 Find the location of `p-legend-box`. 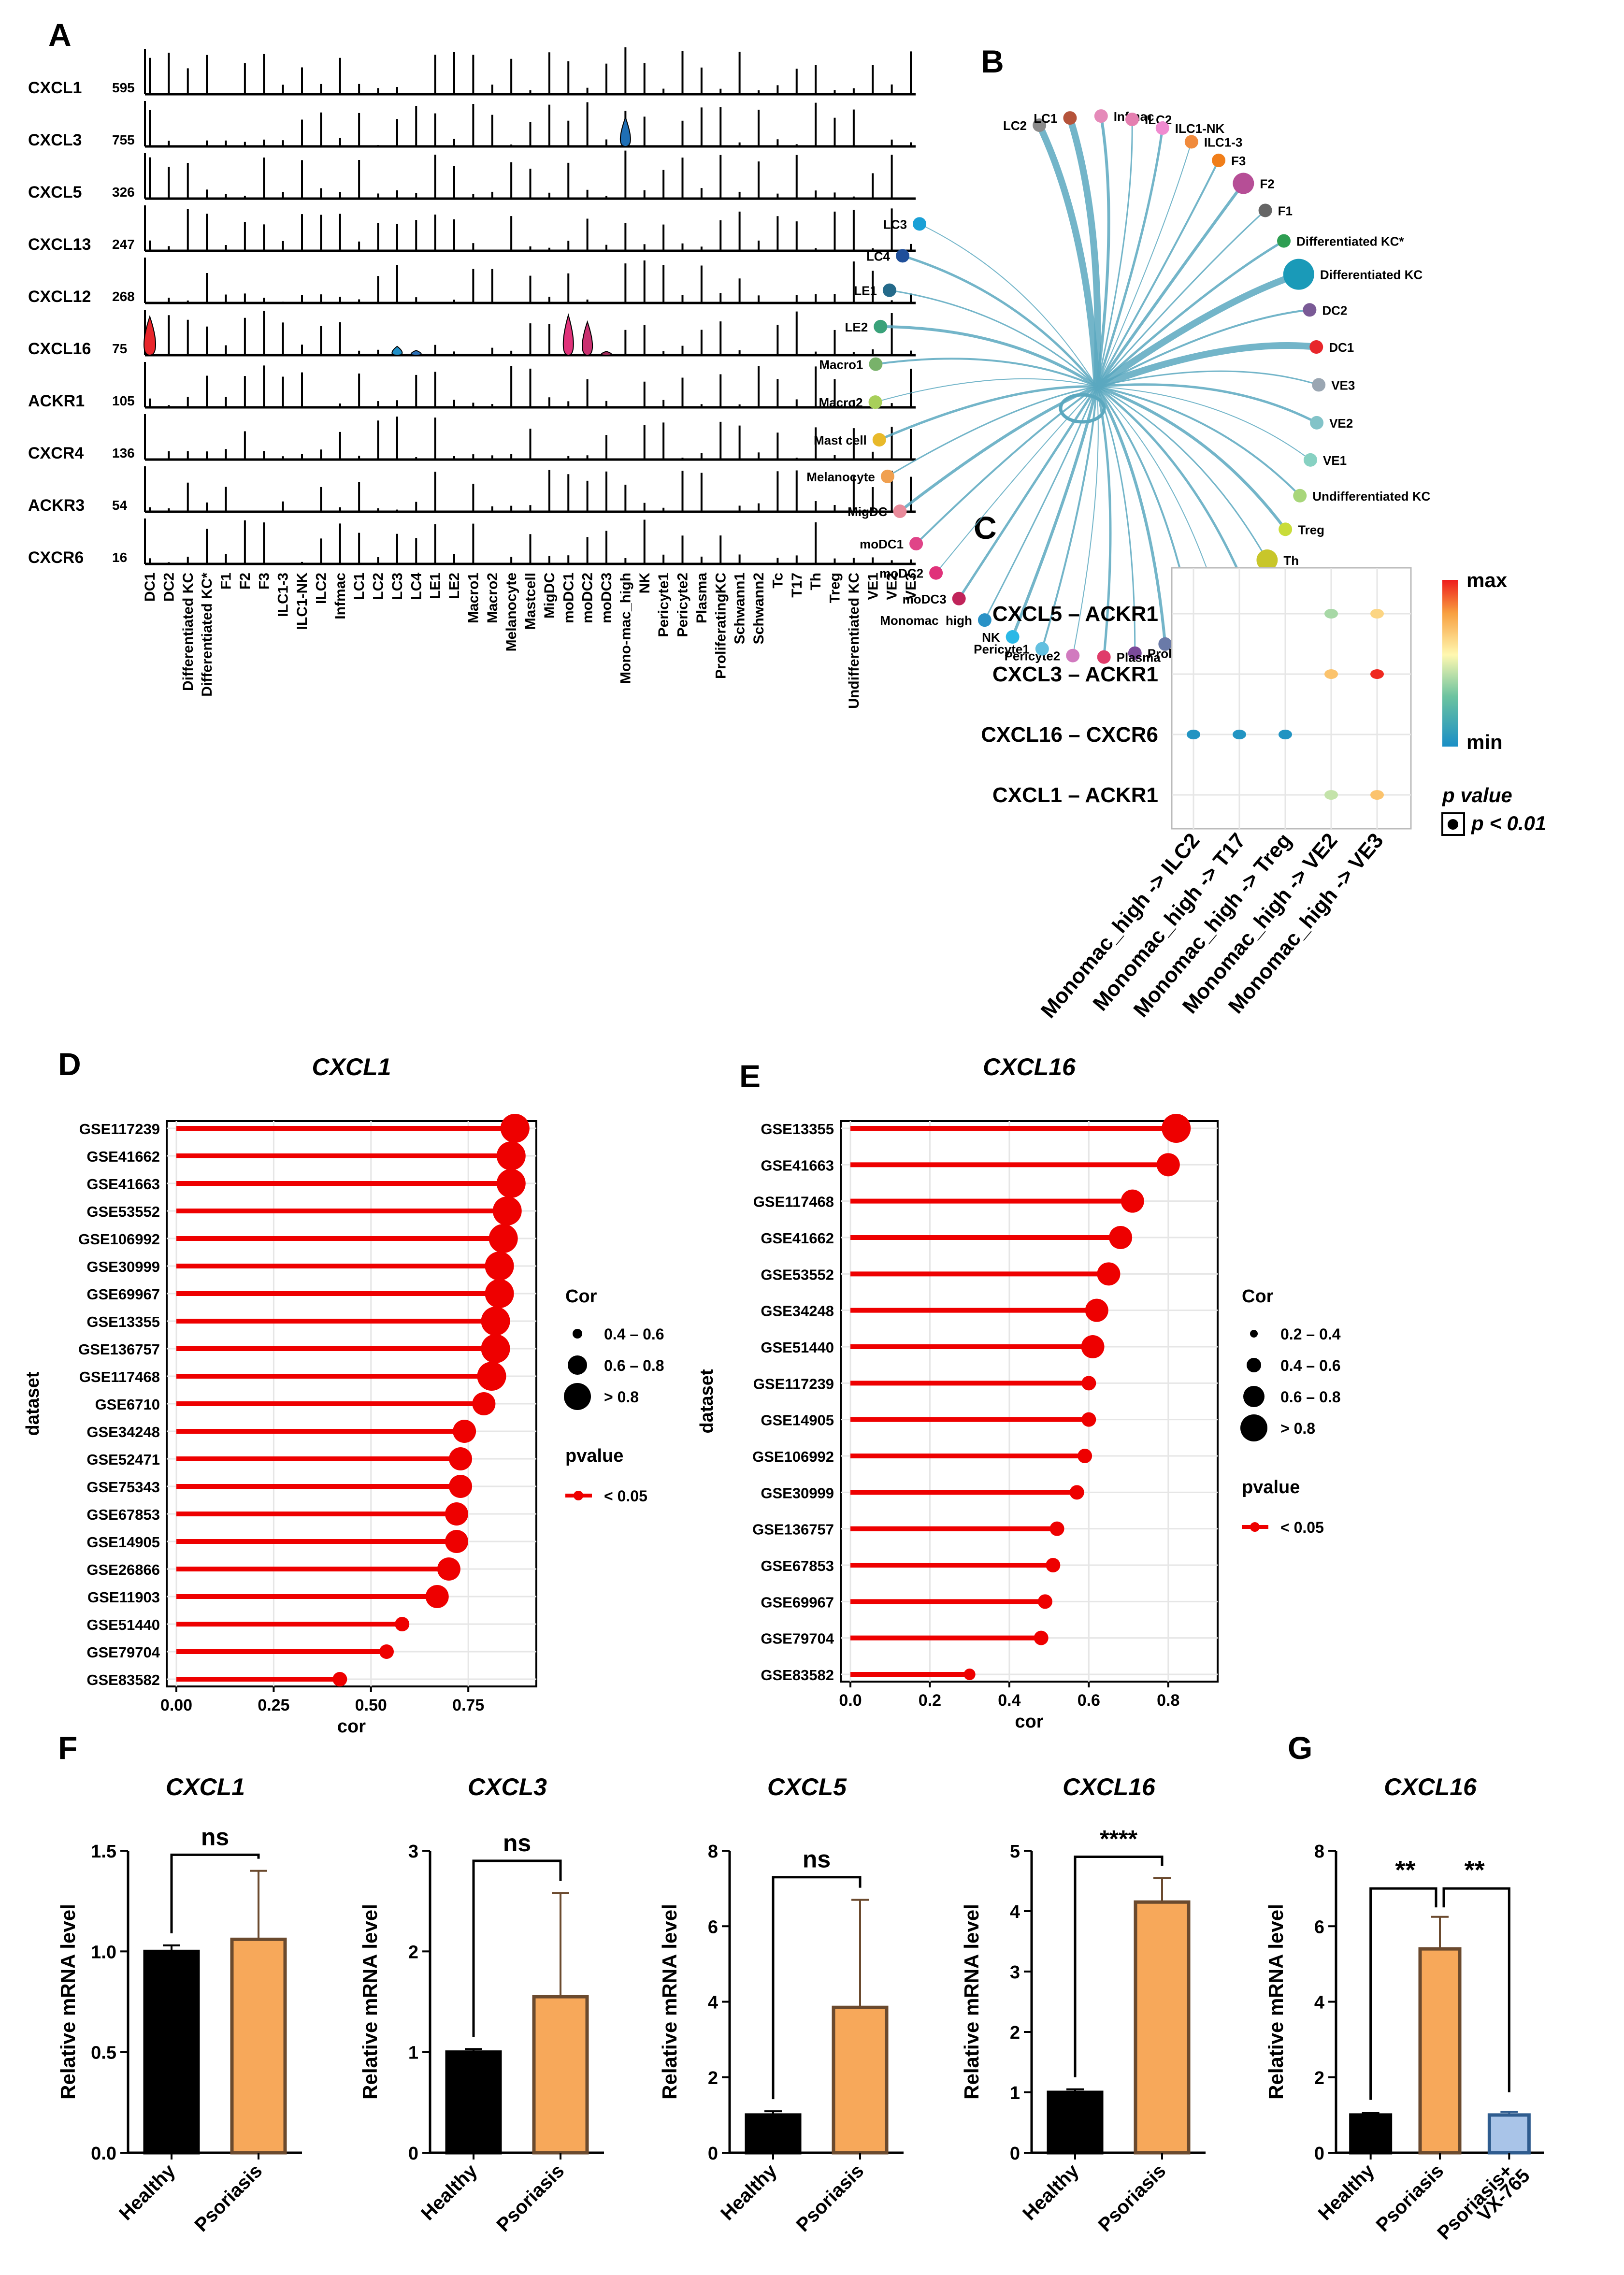

p-legend-box is located at coordinates (1453, 824).